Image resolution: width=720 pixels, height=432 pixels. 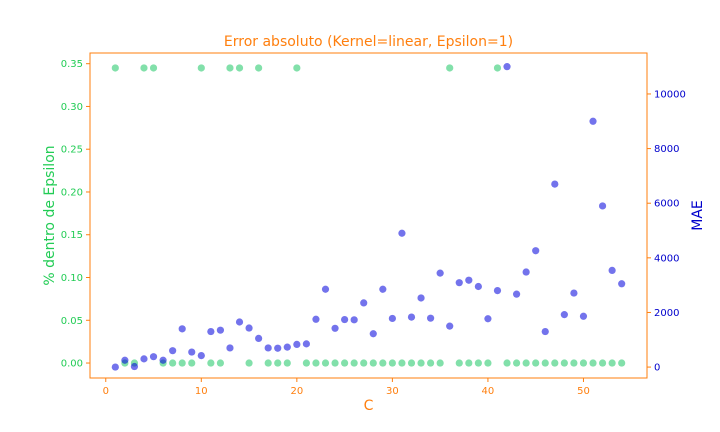 What do you see at coordinates (666, 149) in the screenshot?
I see `y-right-tick-label: 8000` at bounding box center [666, 149].